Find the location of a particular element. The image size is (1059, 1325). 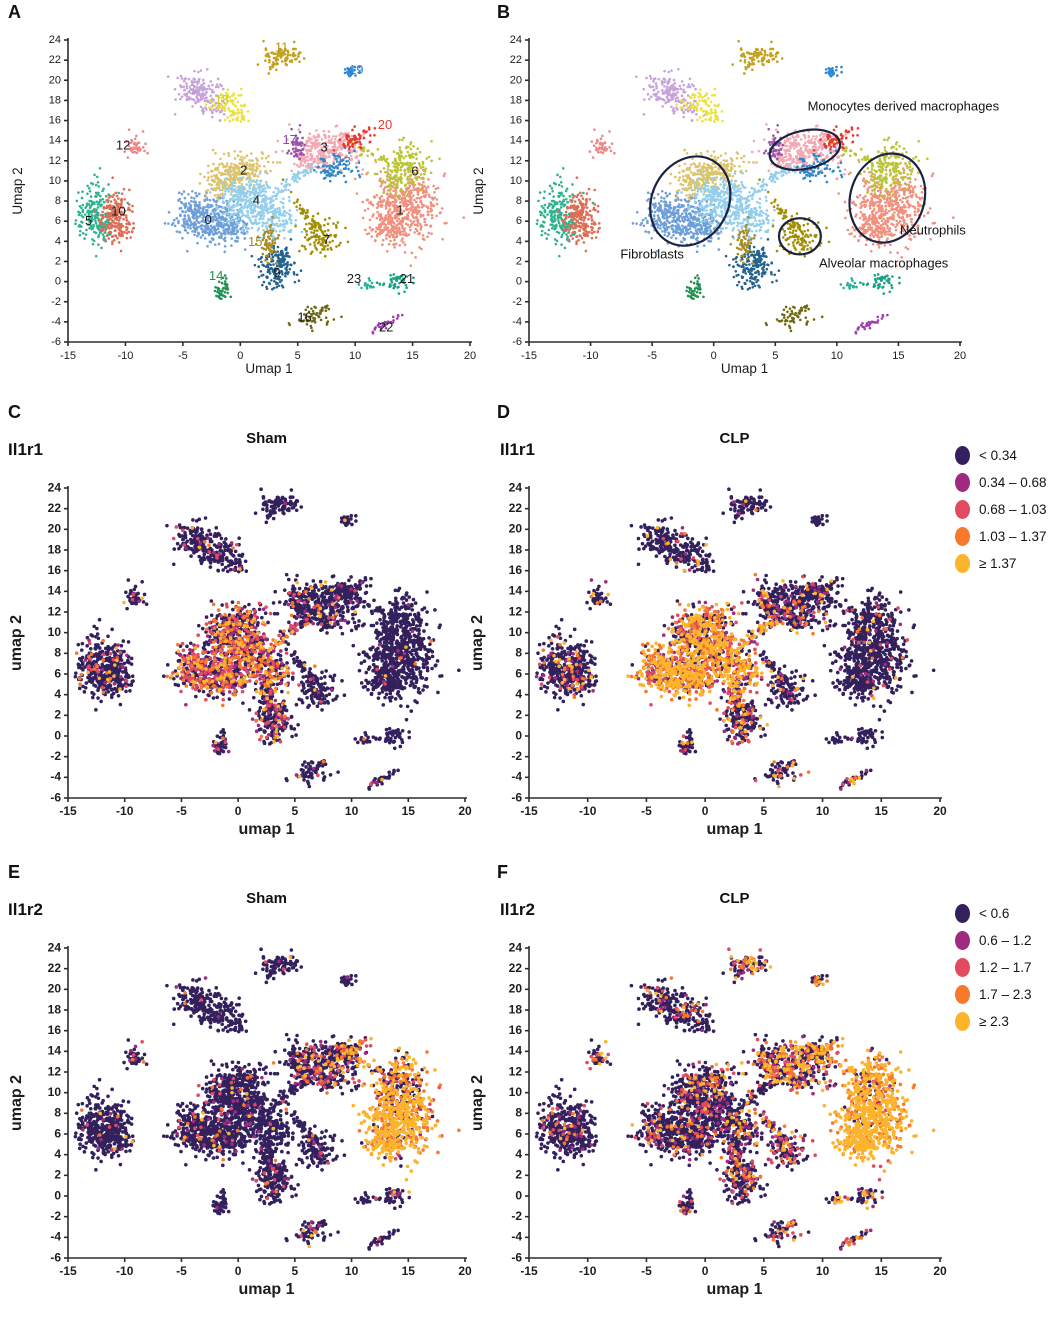

panel-a-umap-clusters: A is located at coordinates (245, 199).